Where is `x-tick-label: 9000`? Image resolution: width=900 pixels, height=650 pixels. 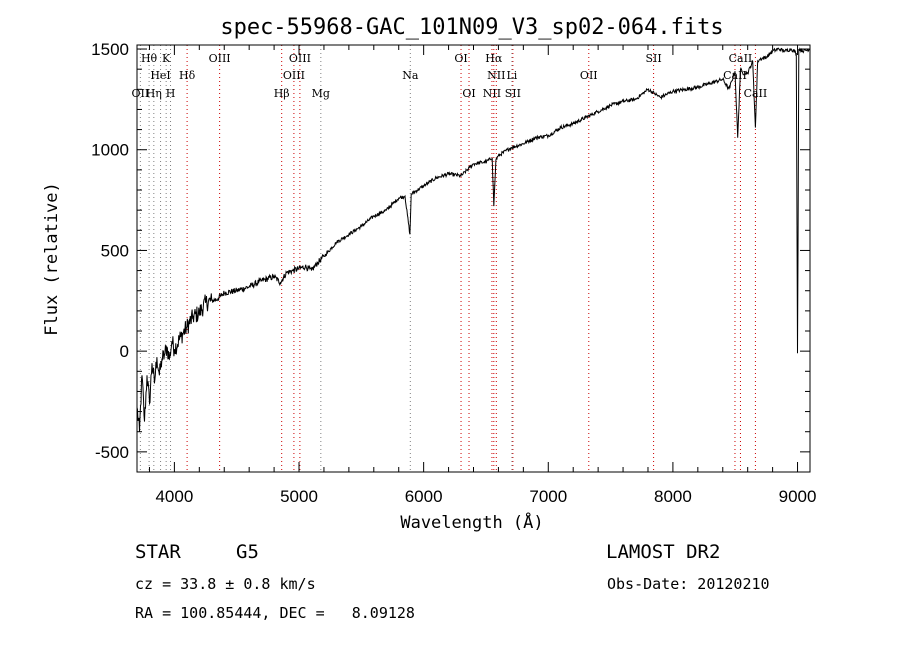 x-tick-label: 9000 is located at coordinates (798, 496).